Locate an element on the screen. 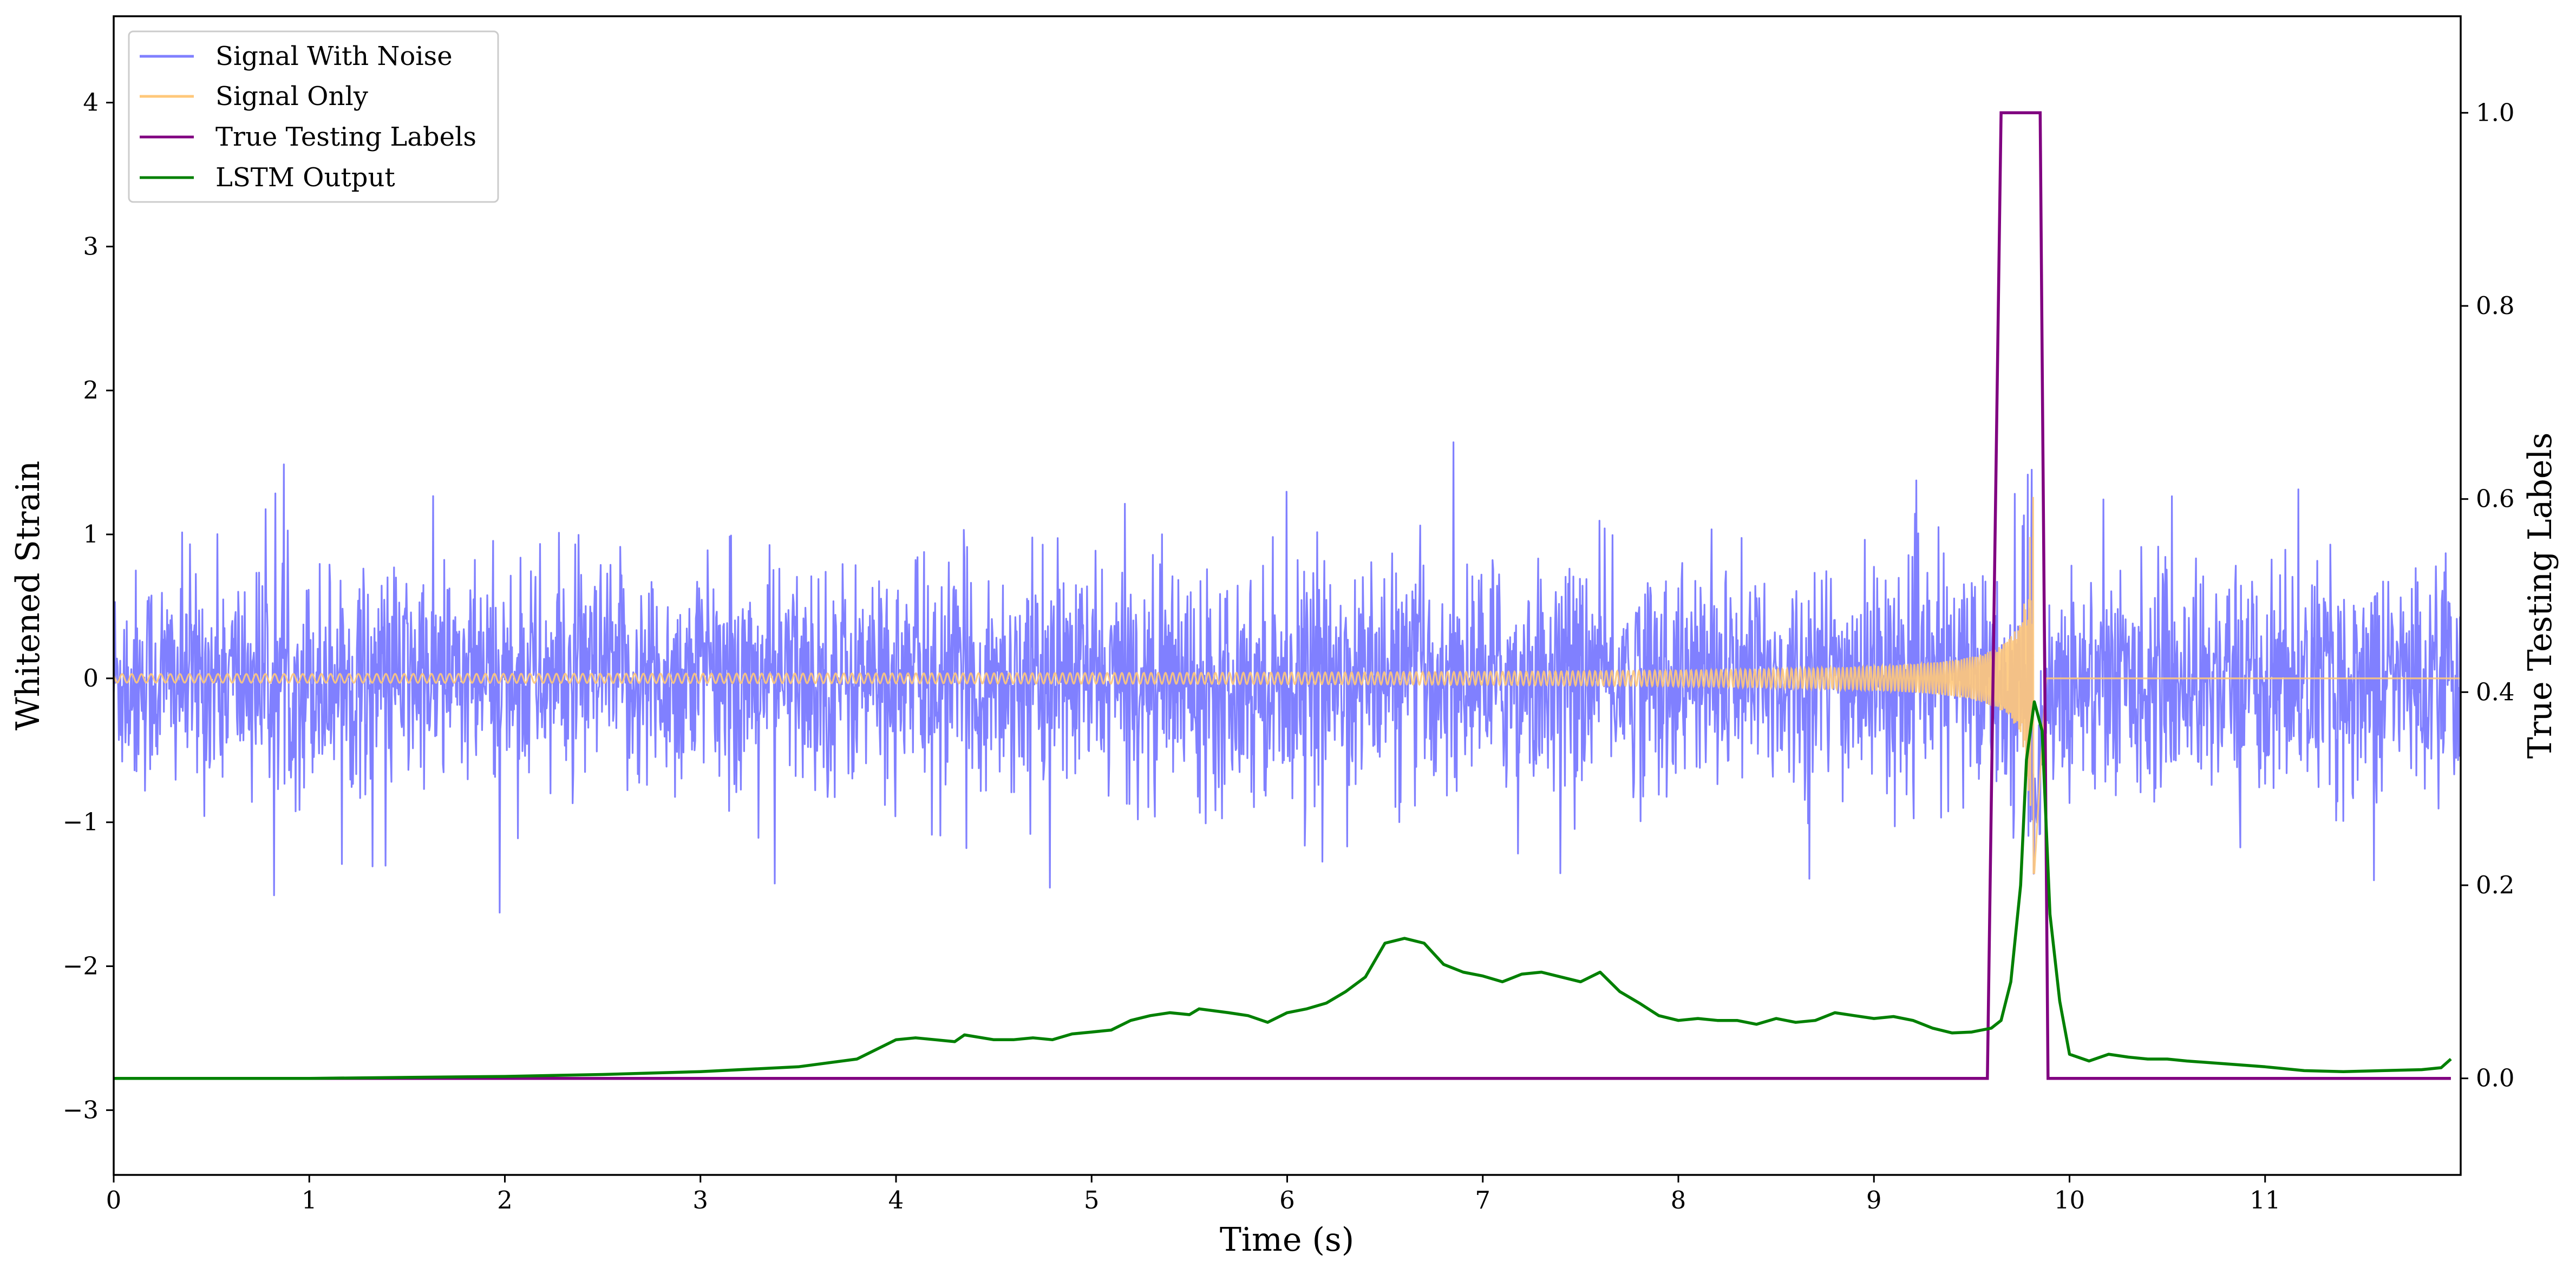 This screenshot has width=2576, height=1274. y-tick-label: −3 is located at coordinates (81, 1109).